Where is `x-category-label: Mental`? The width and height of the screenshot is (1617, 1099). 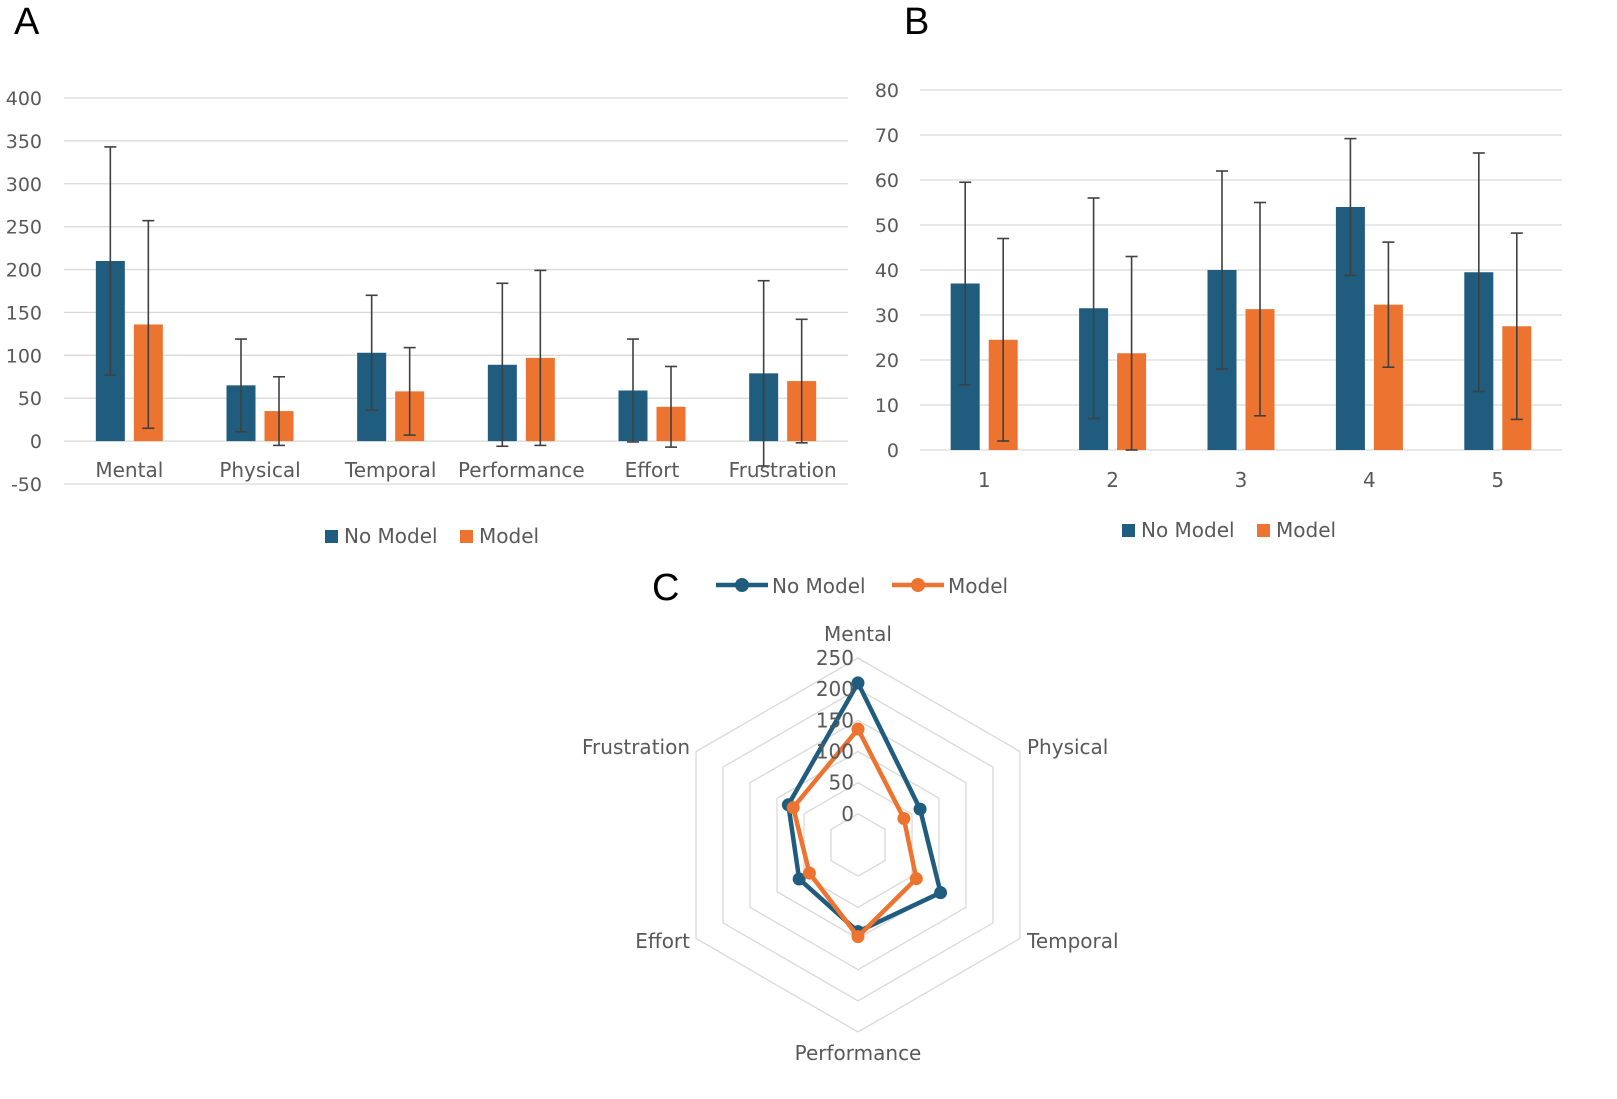 x-category-label: Mental is located at coordinates (129, 470).